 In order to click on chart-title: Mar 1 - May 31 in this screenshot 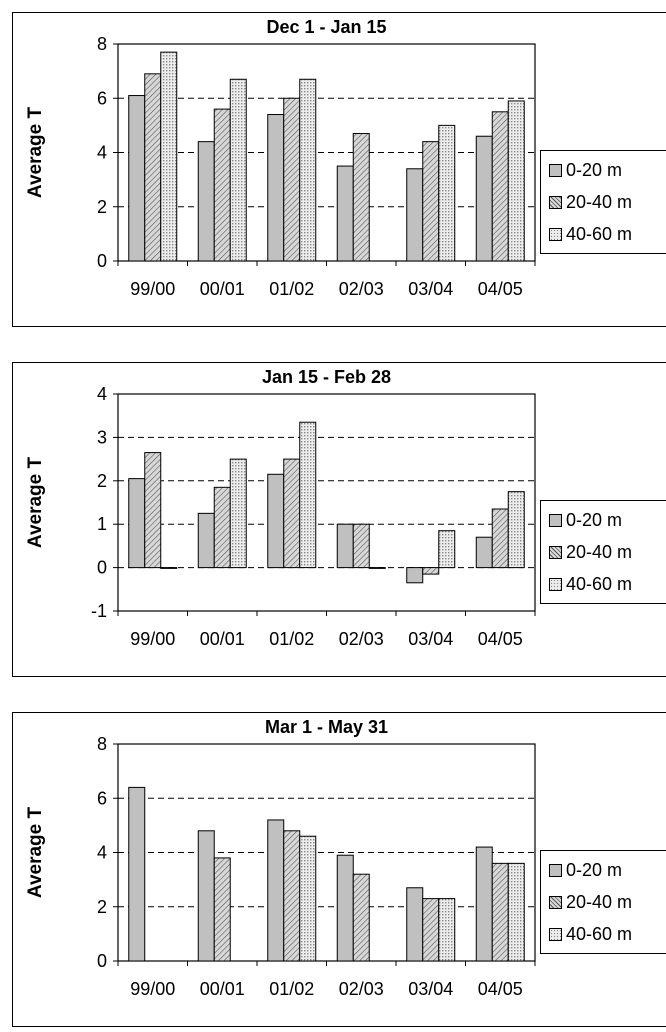, I will do `click(326, 727)`.